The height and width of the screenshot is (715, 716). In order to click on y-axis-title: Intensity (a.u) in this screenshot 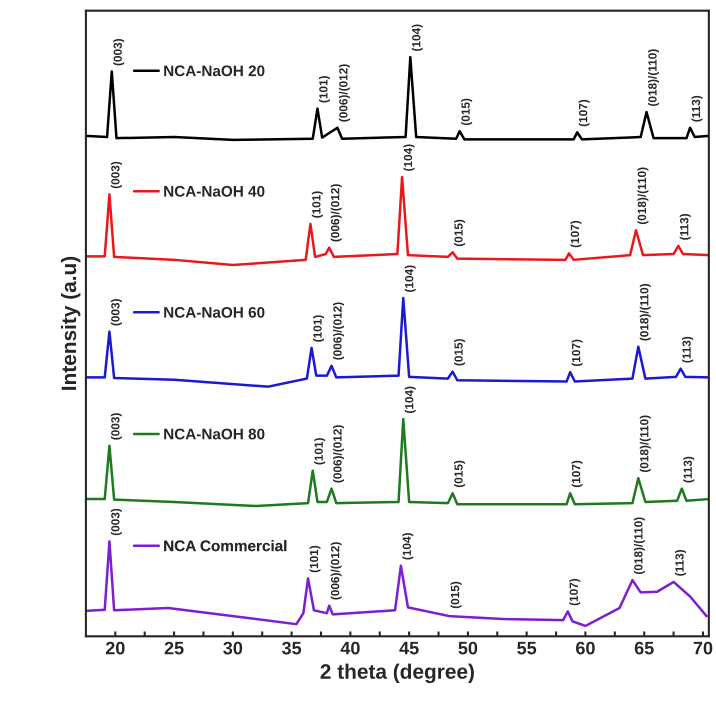, I will do `click(70, 323)`.